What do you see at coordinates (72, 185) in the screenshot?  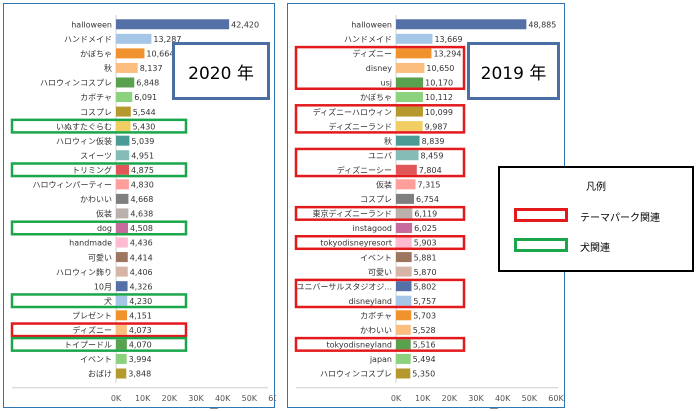 I see `category-label: ハロウィンパーティー` at bounding box center [72, 185].